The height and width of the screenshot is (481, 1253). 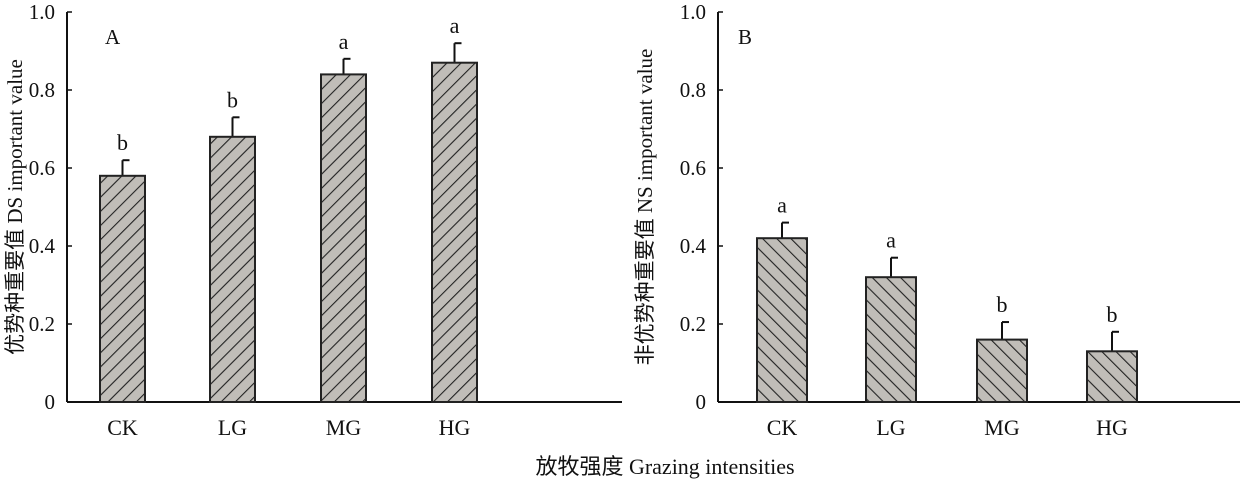 I want to click on panel-label: B, so click(x=745, y=37).